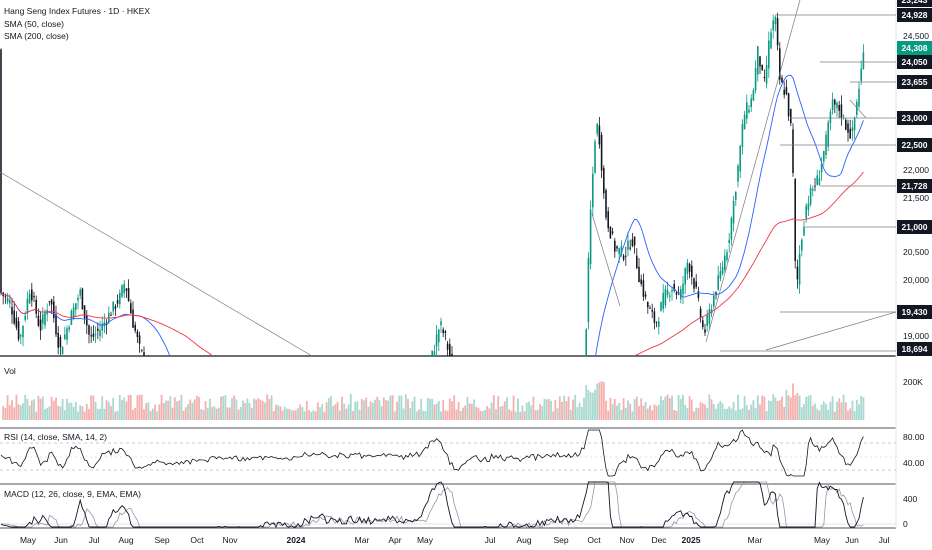 This screenshot has width=932, height=550. I want to click on price-level-badge: 23,655, so click(914, 82).